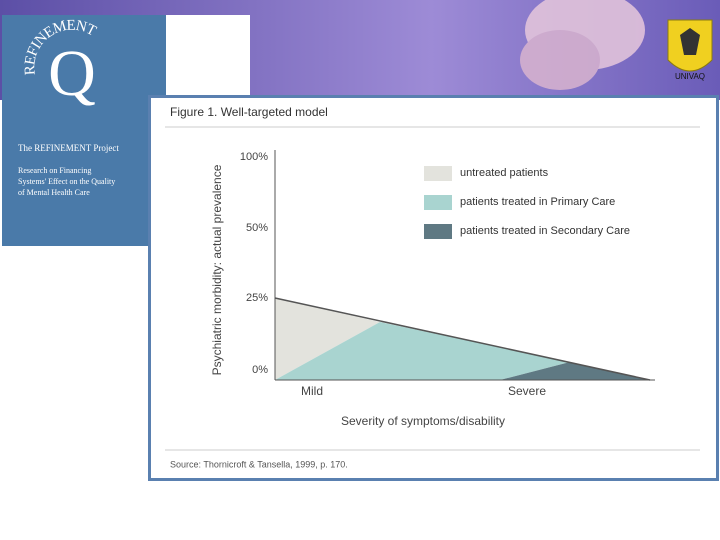 The height and width of the screenshot is (540, 720). I want to click on brain-image, so click(582, 45).